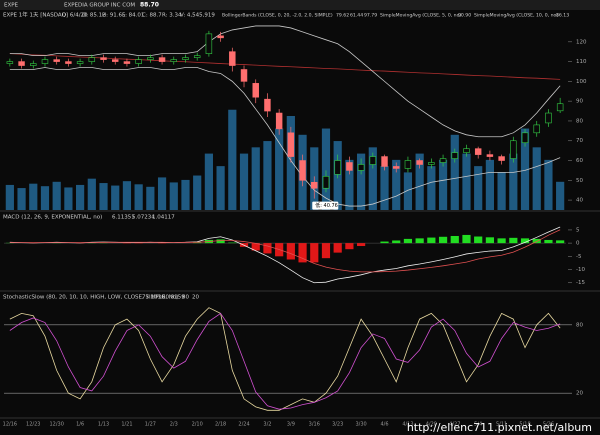 This screenshot has width=600, height=435. Describe the element at coordinates (581, 42) in the screenshot. I see `y-tick-label: 120` at that location.